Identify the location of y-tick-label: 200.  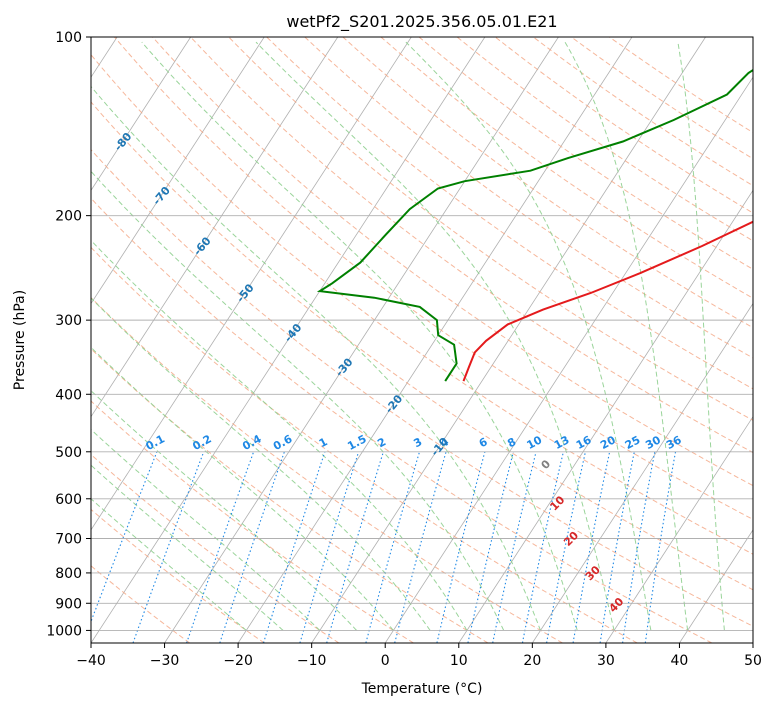
(68, 217).